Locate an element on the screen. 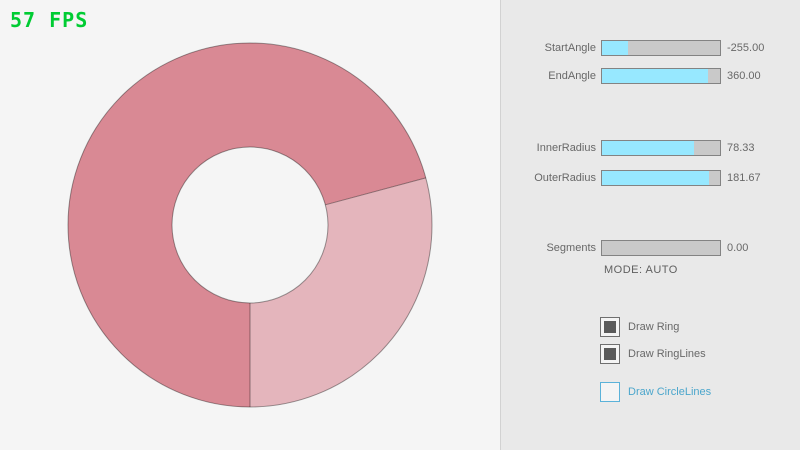  slider-row-startangle: StartAngle -255.00 is located at coordinates (650, 48).